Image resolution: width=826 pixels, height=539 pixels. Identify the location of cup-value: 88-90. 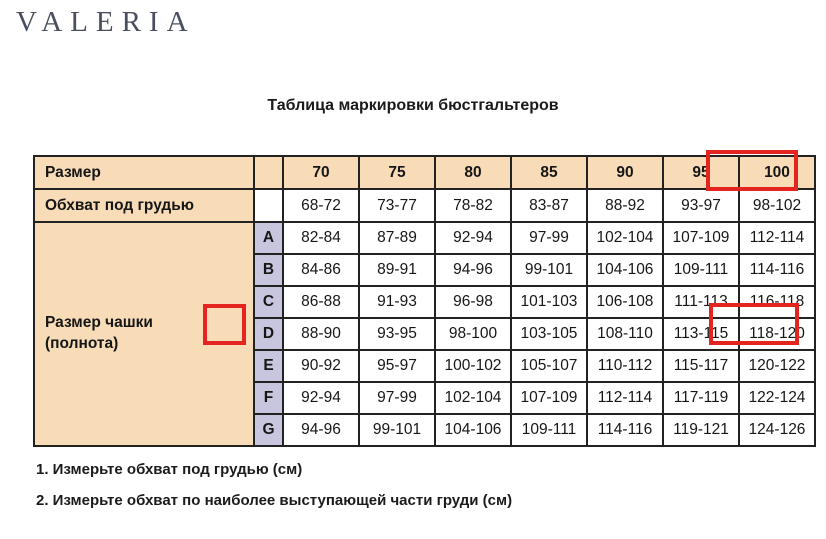
(321, 334).